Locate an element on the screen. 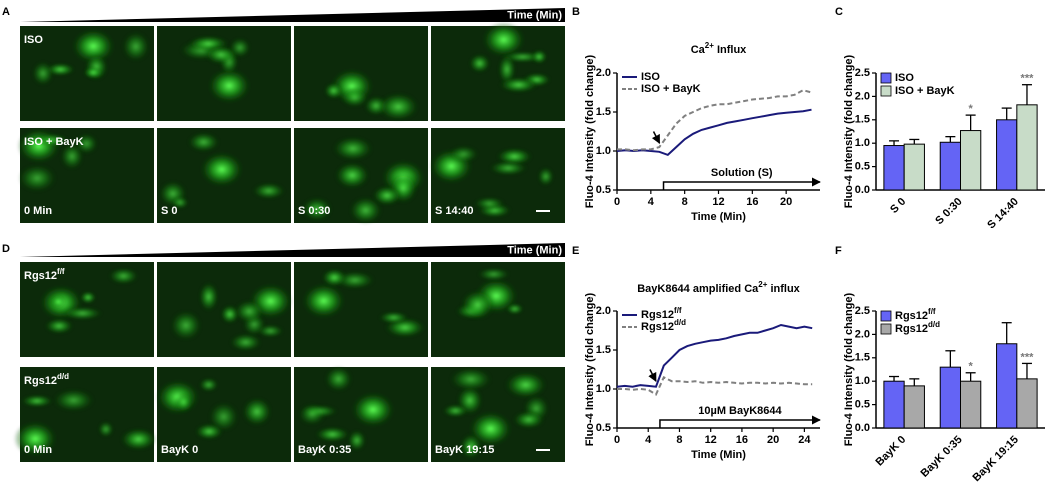  x-tick-label: 24 is located at coordinates (804, 440).